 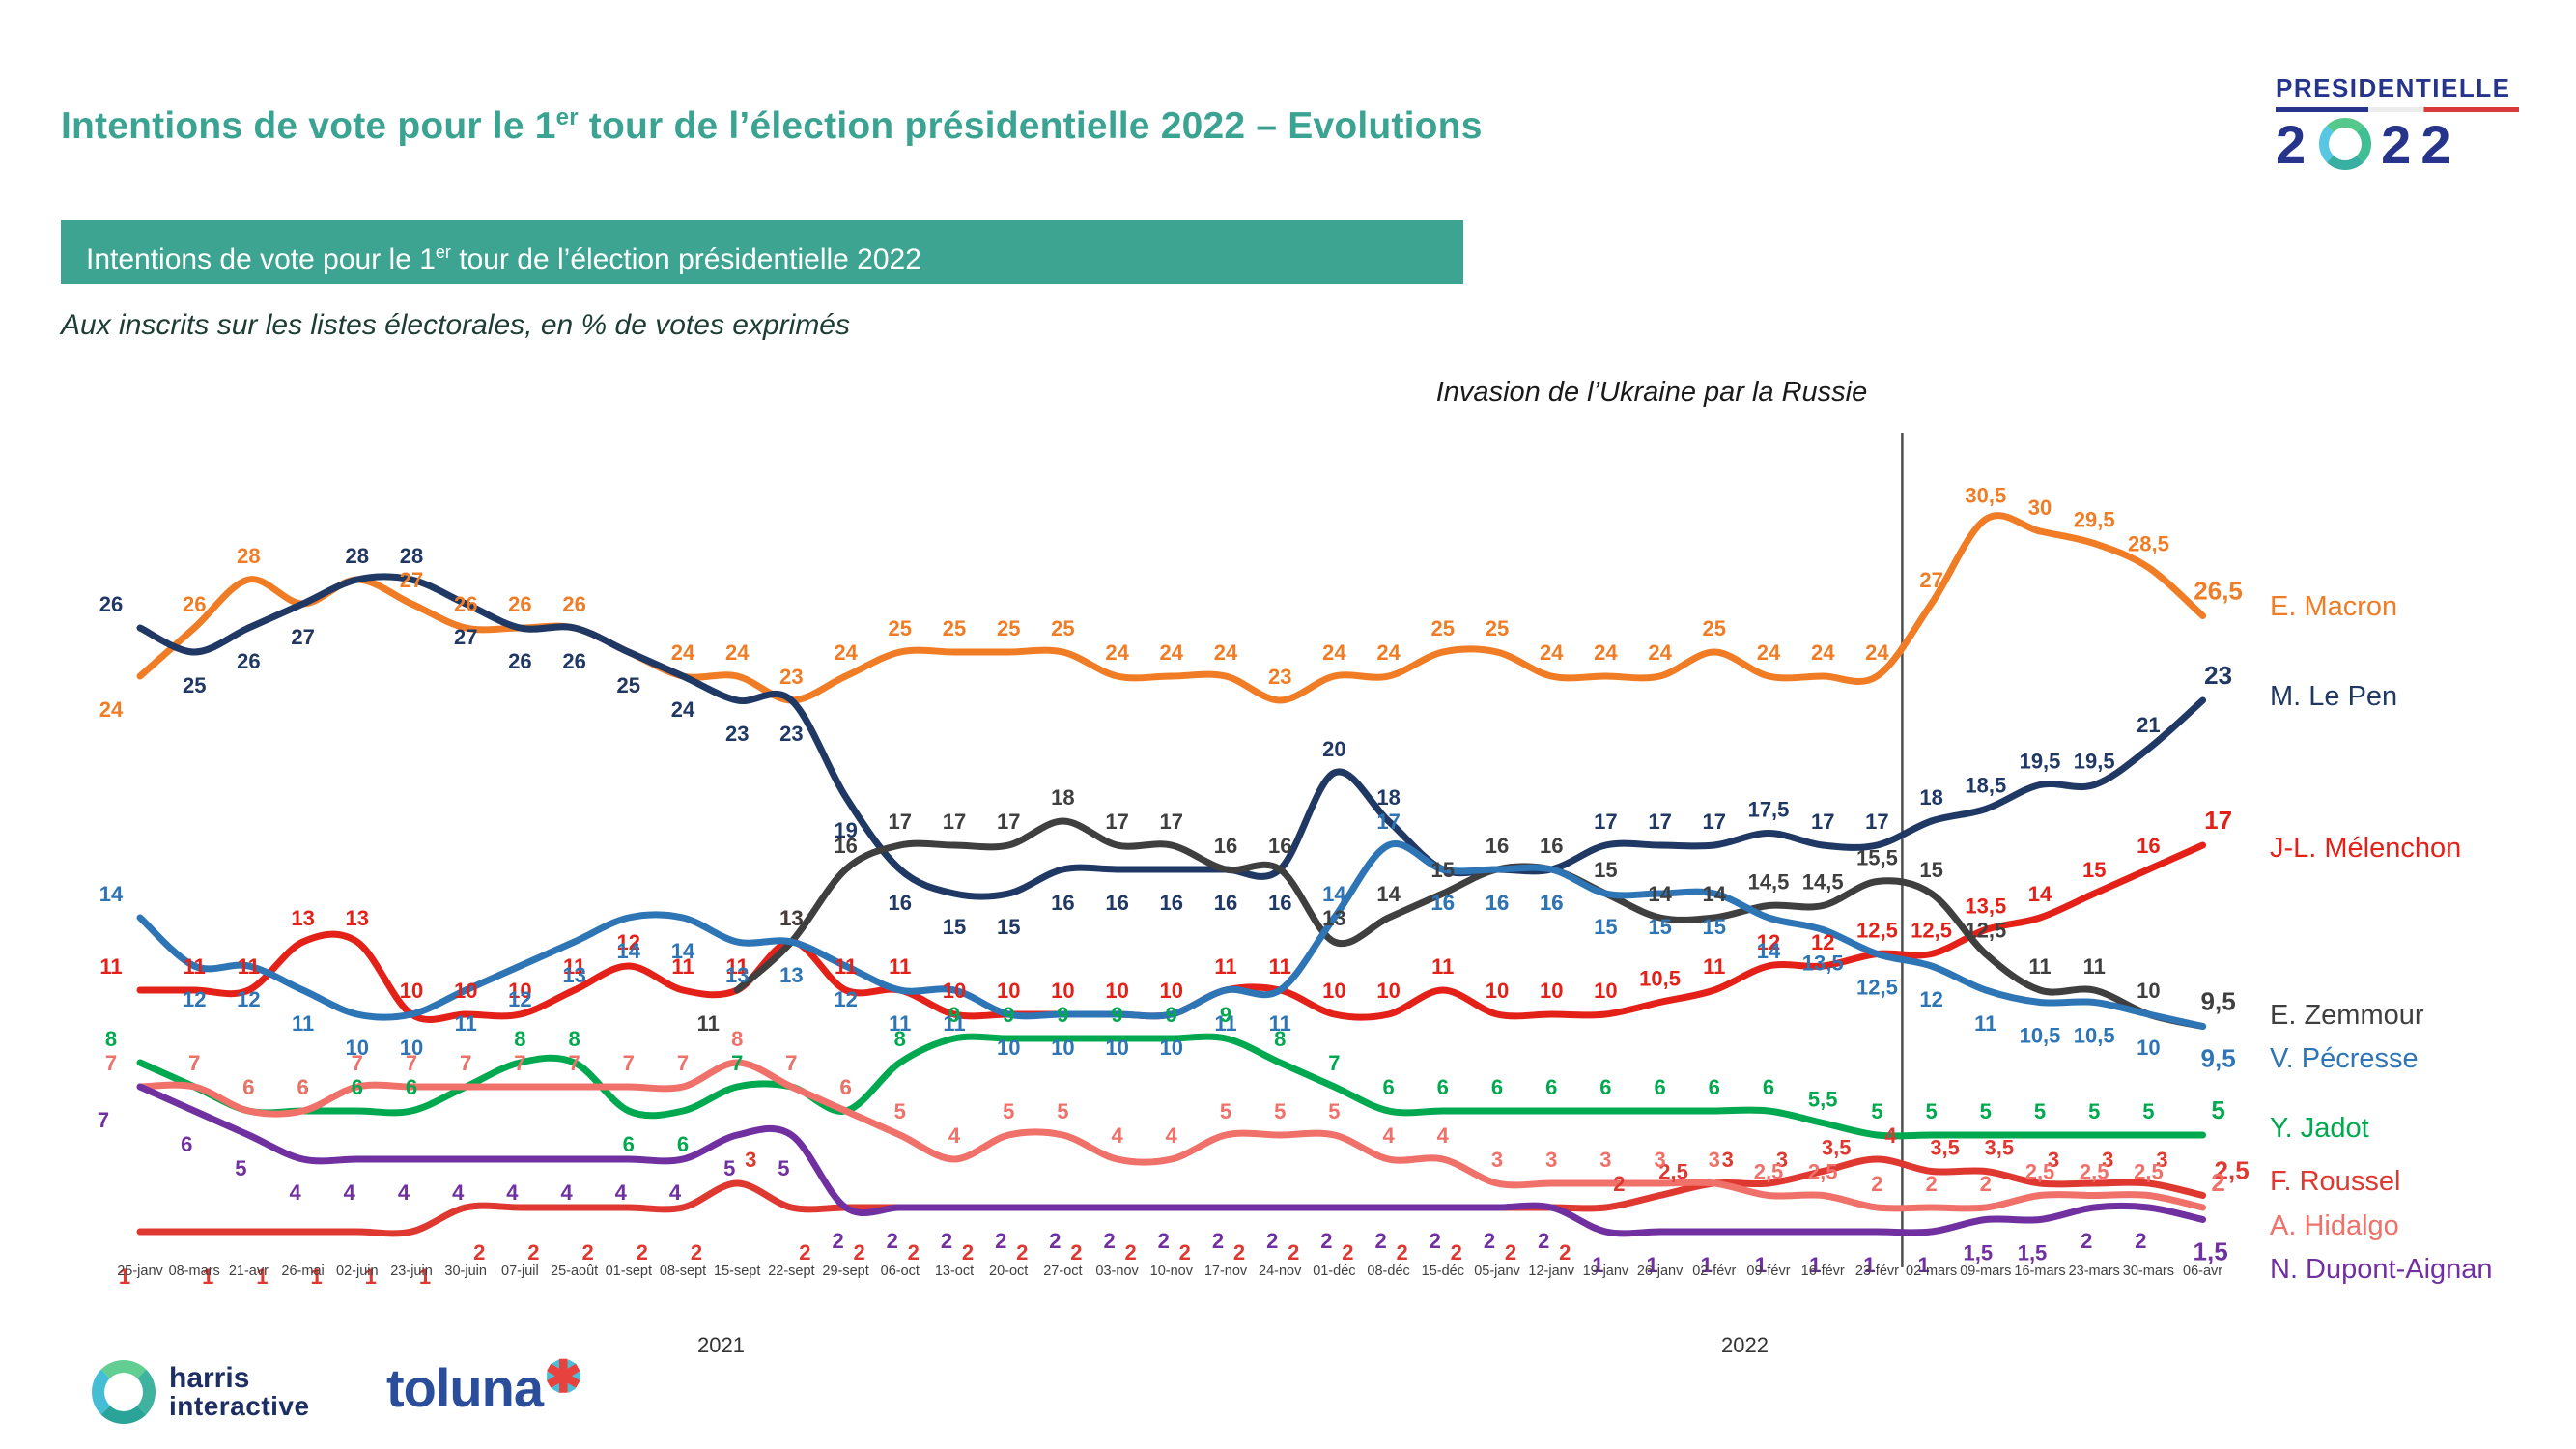 What do you see at coordinates (1171, 608) in the screenshot?
I see `series-line-e-macron` at bounding box center [1171, 608].